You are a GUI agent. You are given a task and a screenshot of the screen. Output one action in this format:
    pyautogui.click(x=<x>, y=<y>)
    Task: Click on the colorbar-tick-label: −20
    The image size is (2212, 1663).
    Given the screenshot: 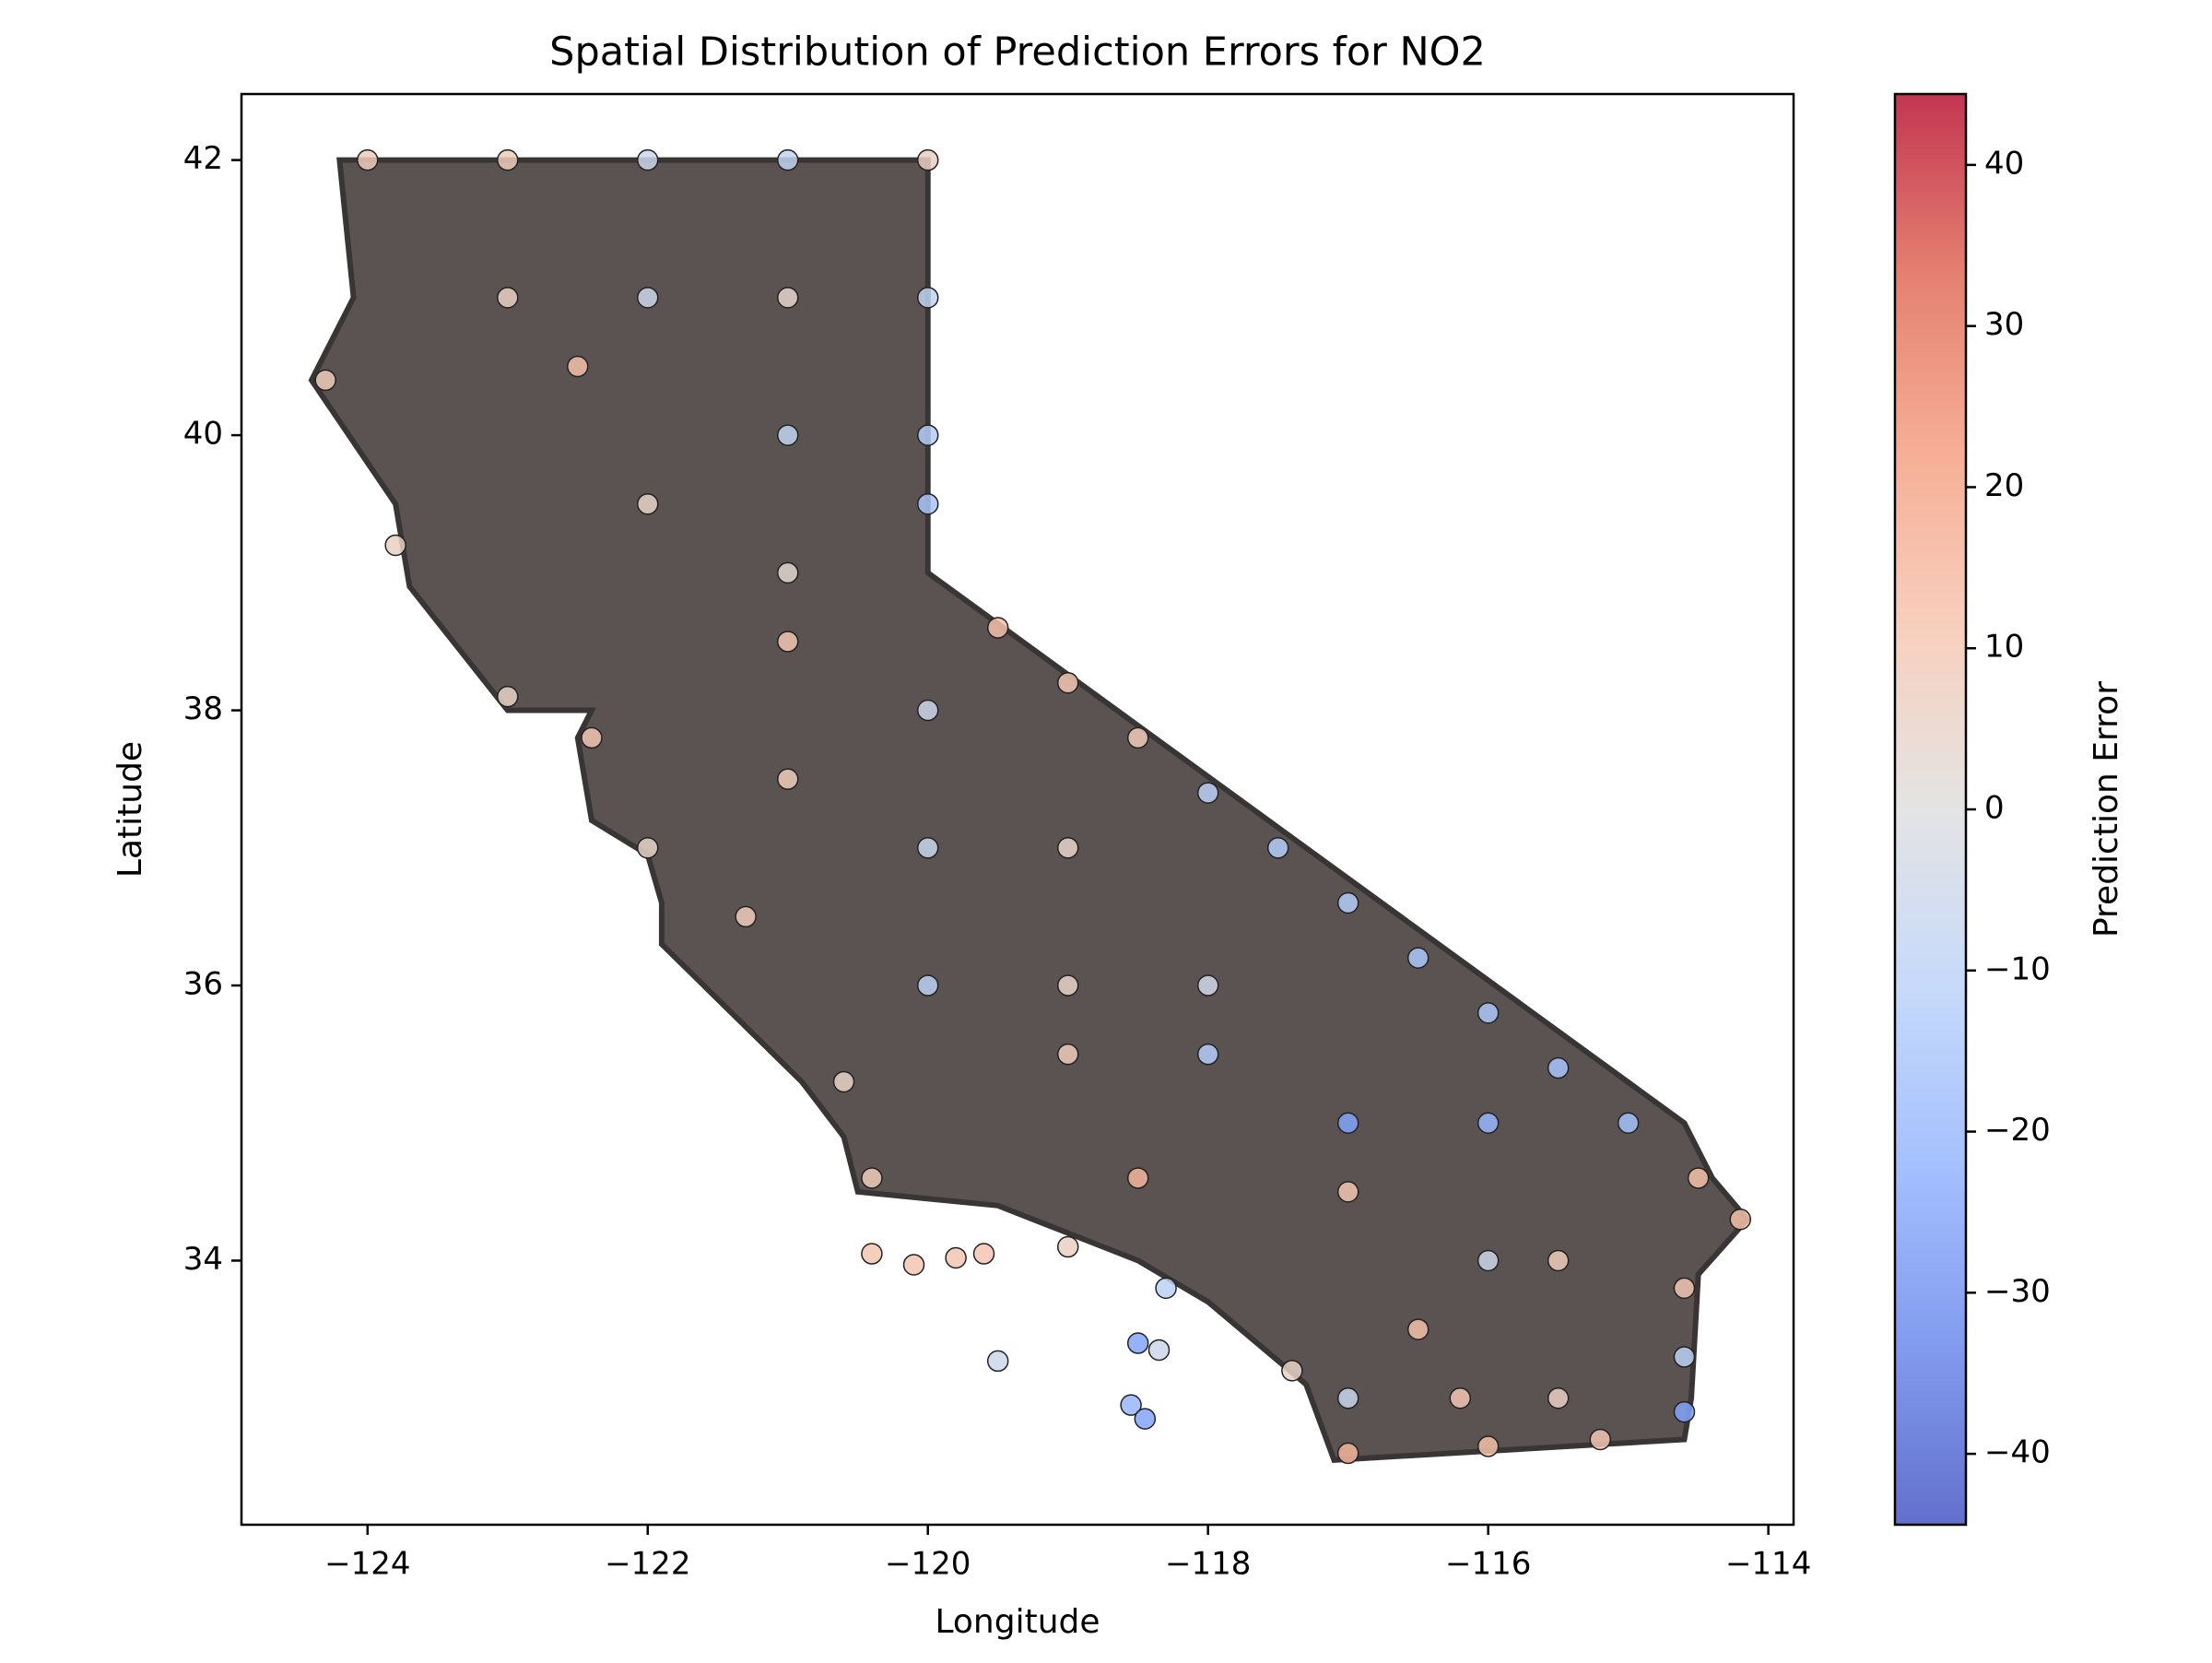 What is the action you would take?
    pyautogui.click(x=2017, y=1130)
    